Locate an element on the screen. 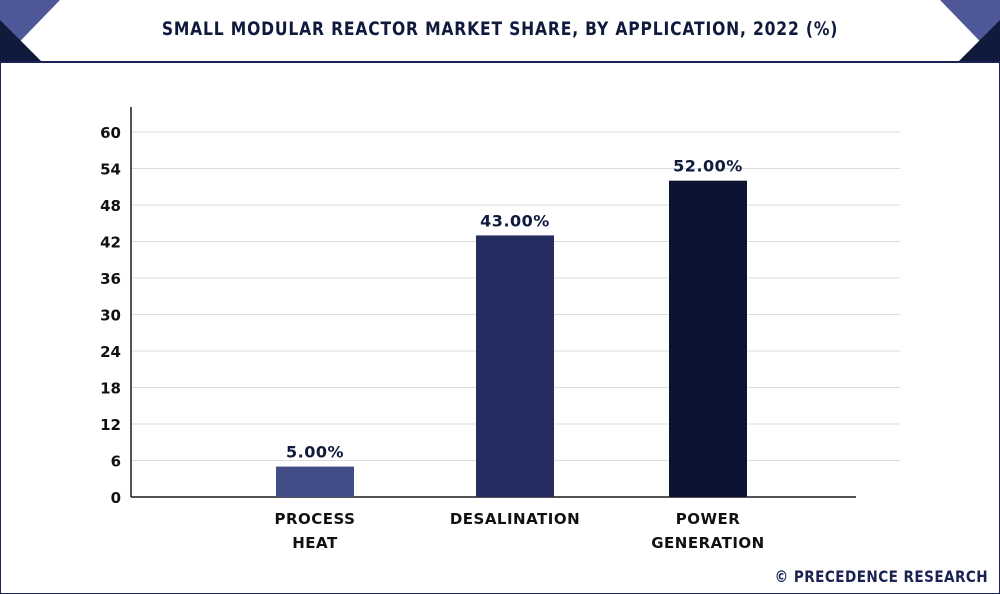  left-corner-decoration is located at coordinates (30, 31).